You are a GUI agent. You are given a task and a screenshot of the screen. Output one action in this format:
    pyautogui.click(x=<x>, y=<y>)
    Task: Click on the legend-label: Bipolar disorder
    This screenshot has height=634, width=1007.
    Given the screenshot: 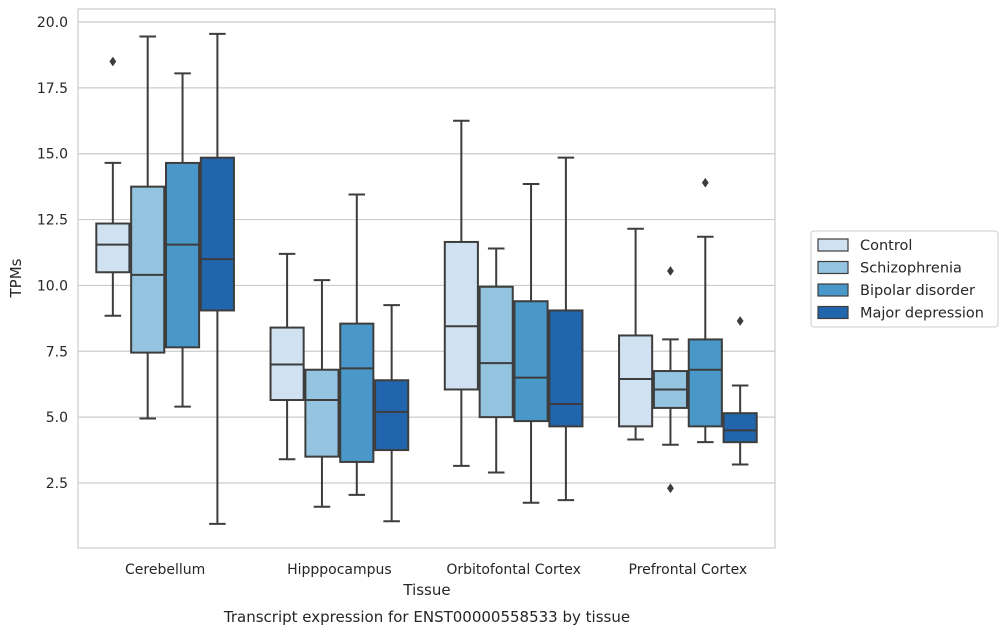 What is the action you would take?
    pyautogui.click(x=917, y=291)
    